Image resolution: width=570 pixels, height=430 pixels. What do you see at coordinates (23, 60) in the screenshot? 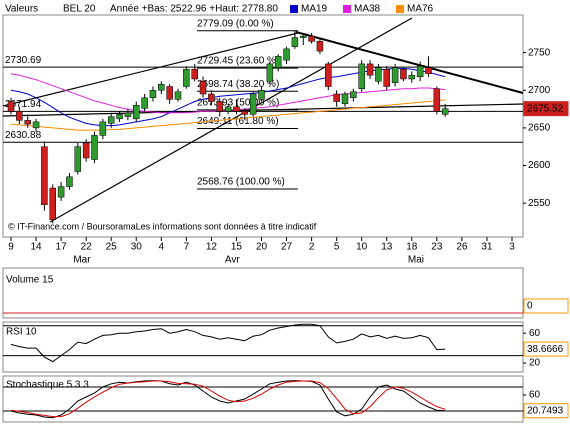
I see `level-label: 2730.69` at bounding box center [23, 60].